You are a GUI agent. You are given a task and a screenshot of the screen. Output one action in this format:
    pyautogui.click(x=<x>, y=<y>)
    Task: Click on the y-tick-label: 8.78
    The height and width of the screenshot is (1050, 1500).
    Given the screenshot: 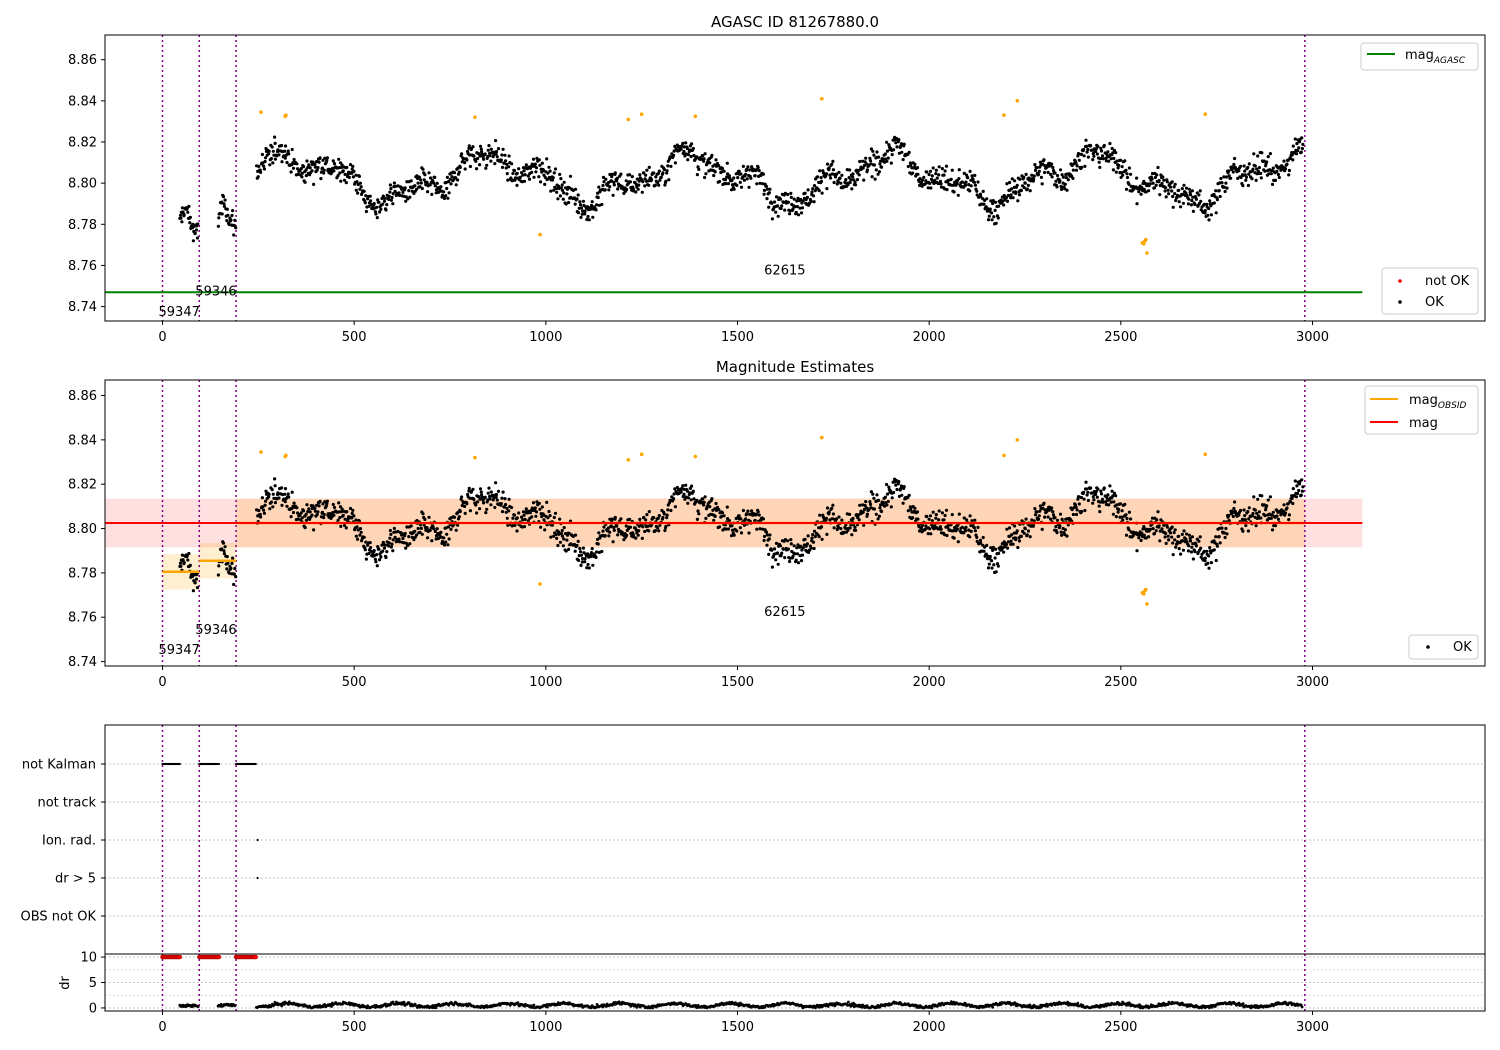 What is the action you would take?
    pyautogui.click(x=82, y=225)
    